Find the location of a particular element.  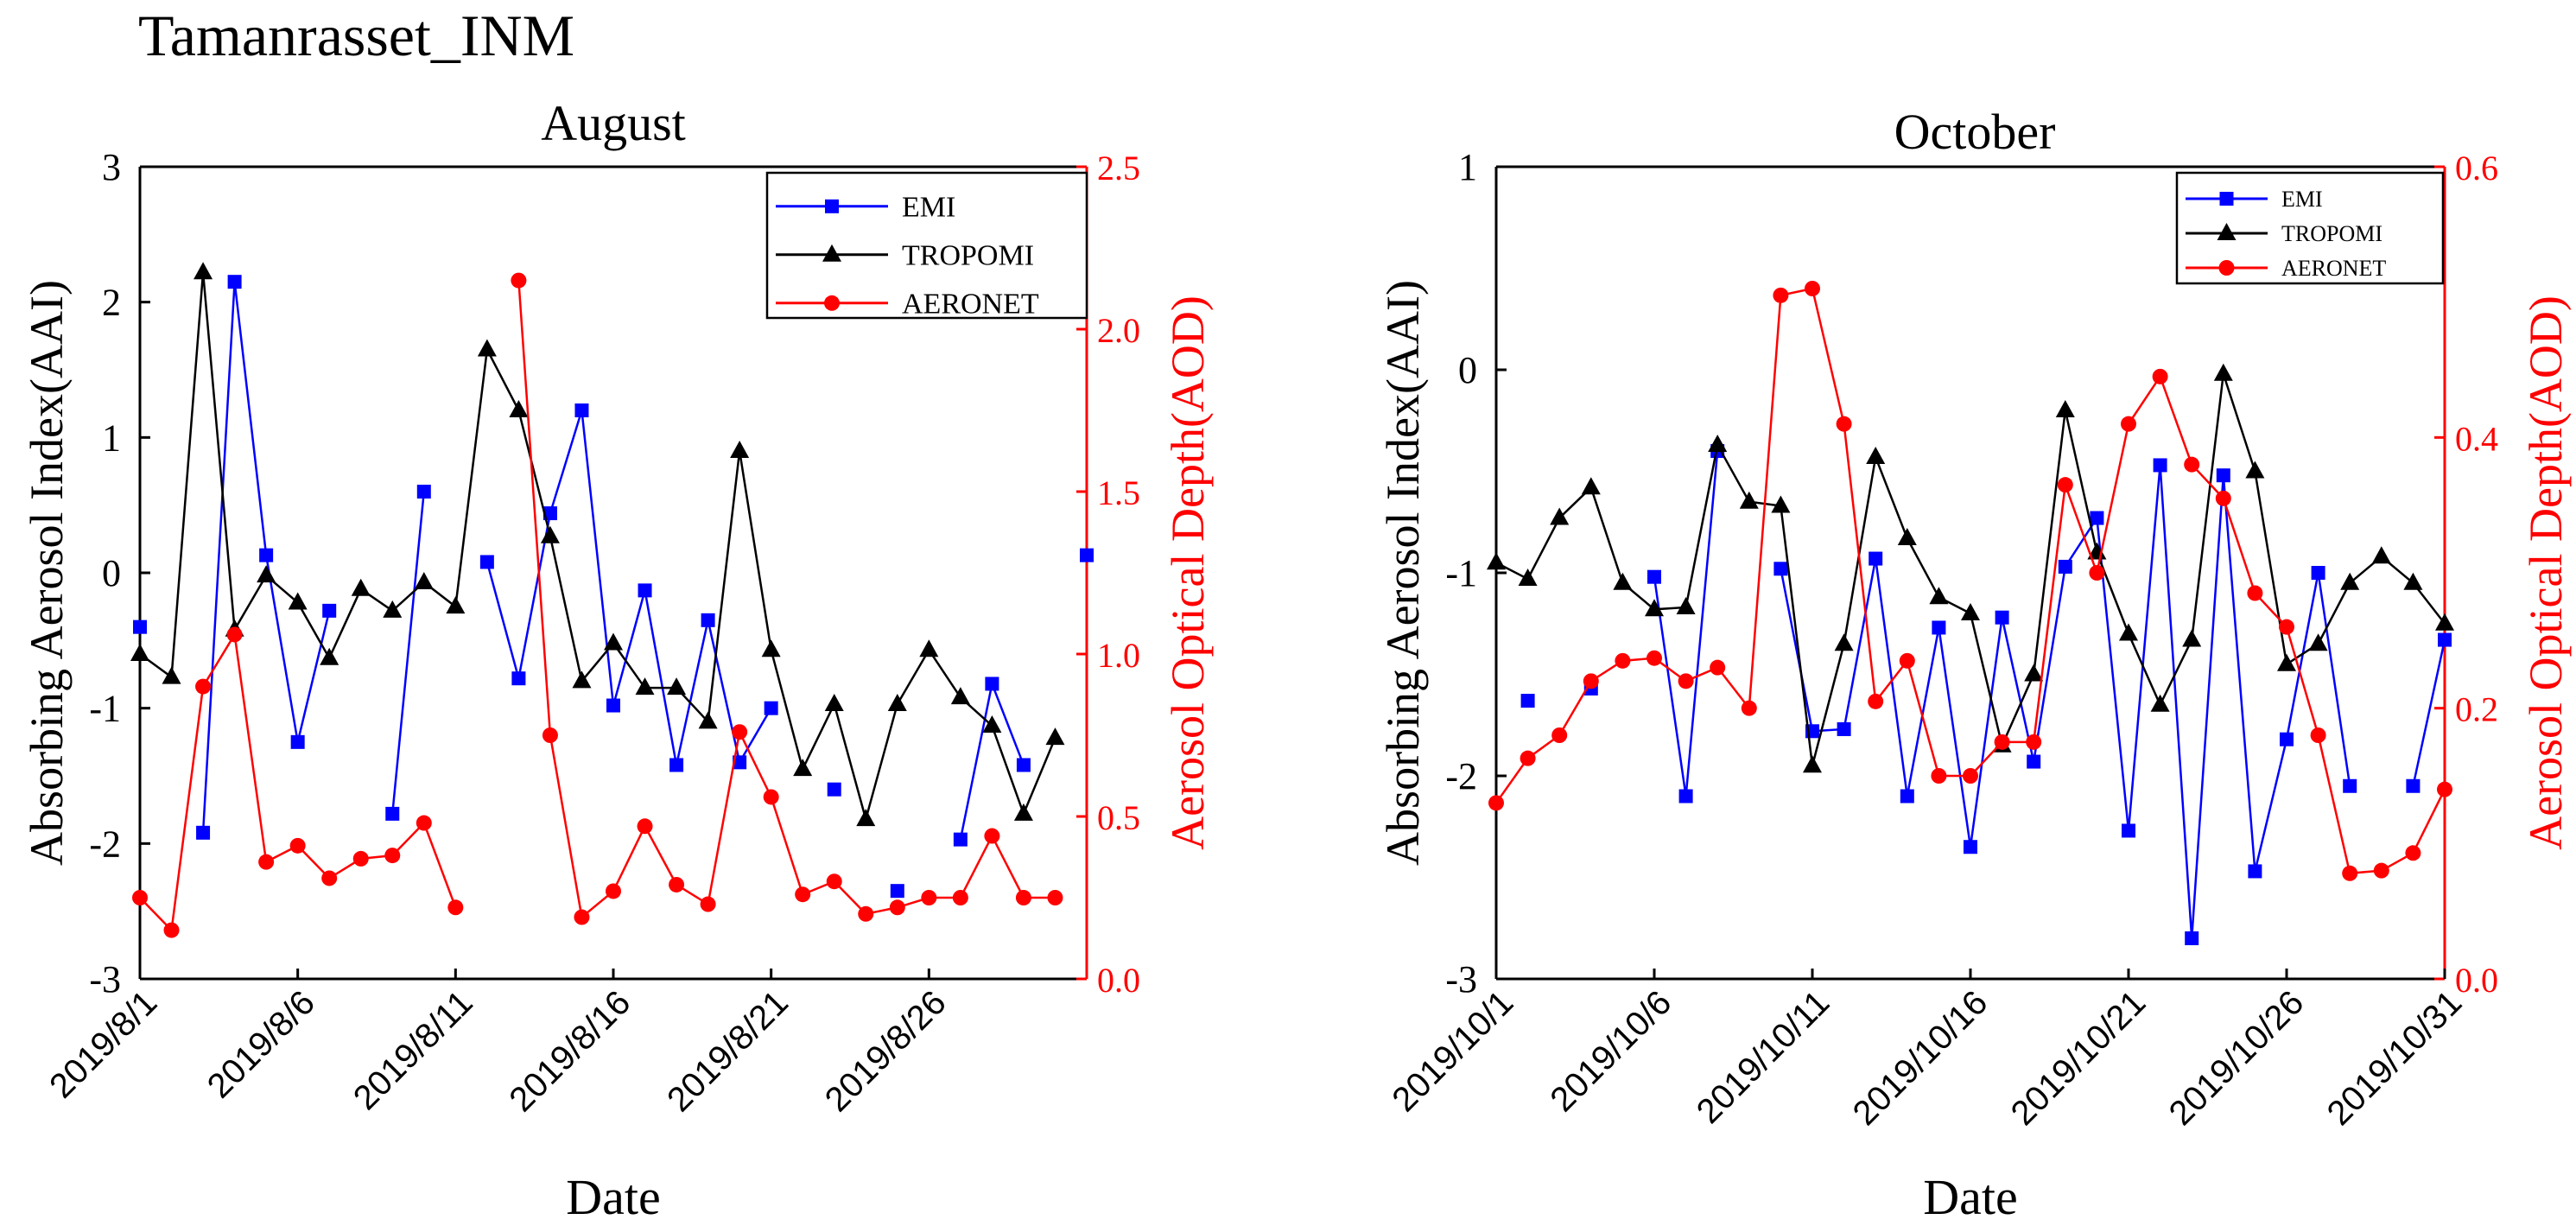

series-emi is located at coordinates (1986, 694).